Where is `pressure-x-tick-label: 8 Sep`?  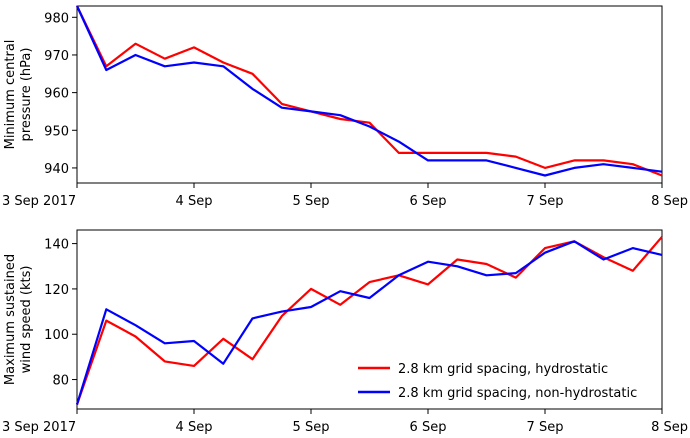
pressure-x-tick-label: 8 Sep is located at coordinates (669, 201).